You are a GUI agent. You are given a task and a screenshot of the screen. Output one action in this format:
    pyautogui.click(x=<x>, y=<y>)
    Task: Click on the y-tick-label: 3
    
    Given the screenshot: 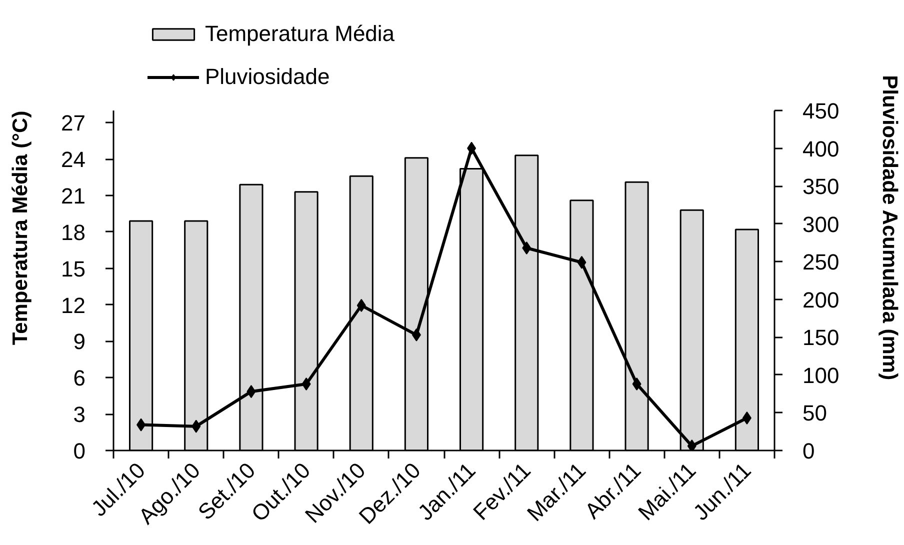 What is the action you would take?
    pyautogui.click(x=79, y=415)
    